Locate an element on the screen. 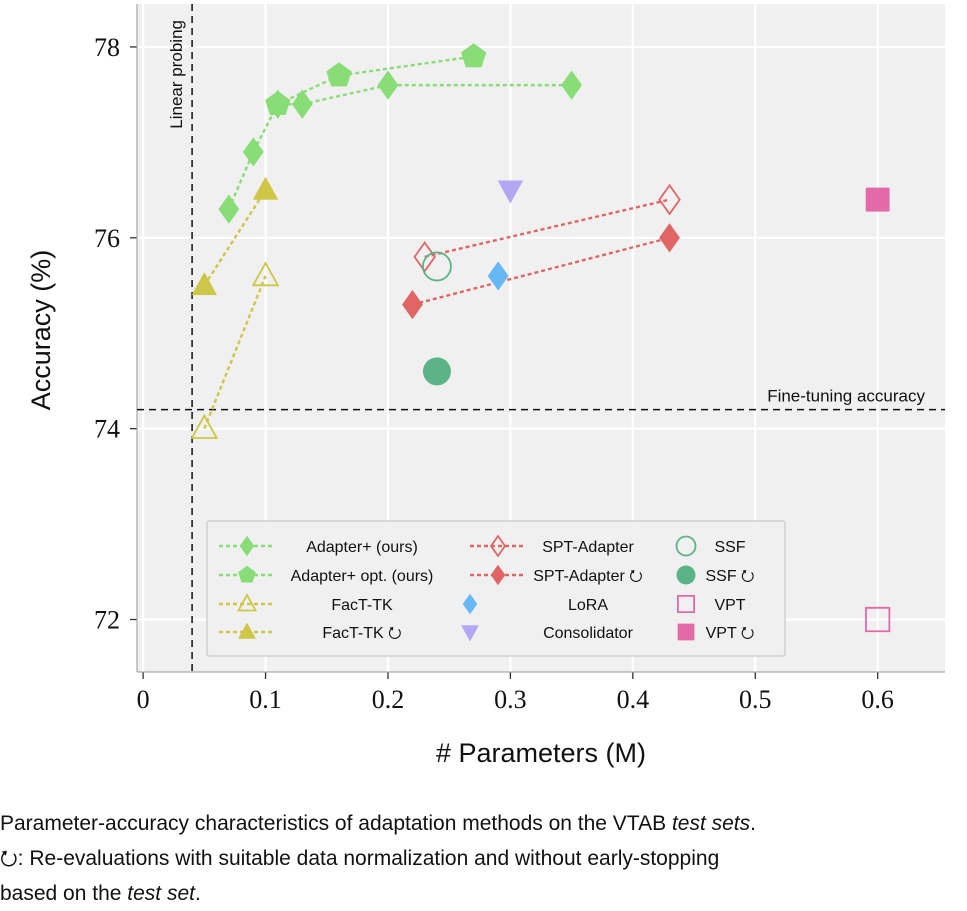 The height and width of the screenshot is (911, 967). x-tick-label: 0.4 is located at coordinates (633, 699).